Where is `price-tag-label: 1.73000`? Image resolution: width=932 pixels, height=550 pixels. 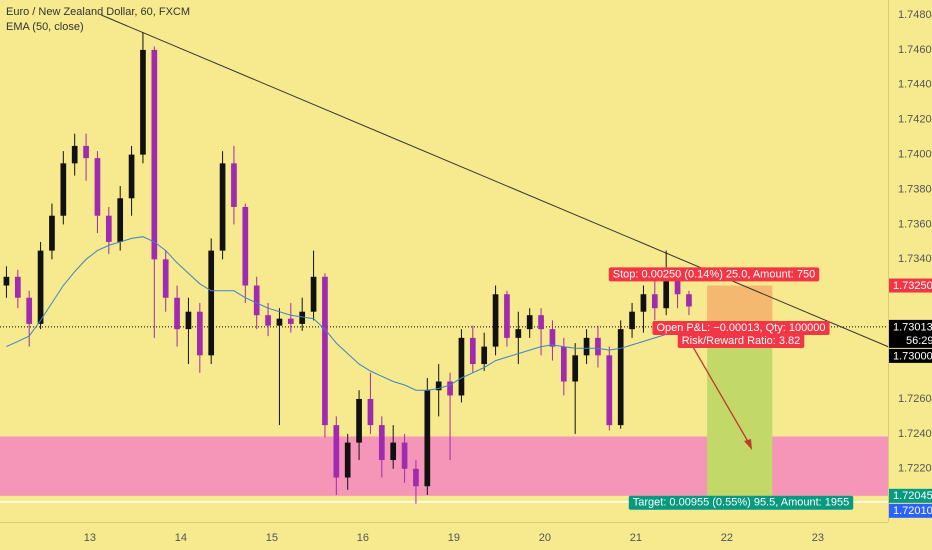 price-tag-label: 1.73000 is located at coordinates (912, 356).